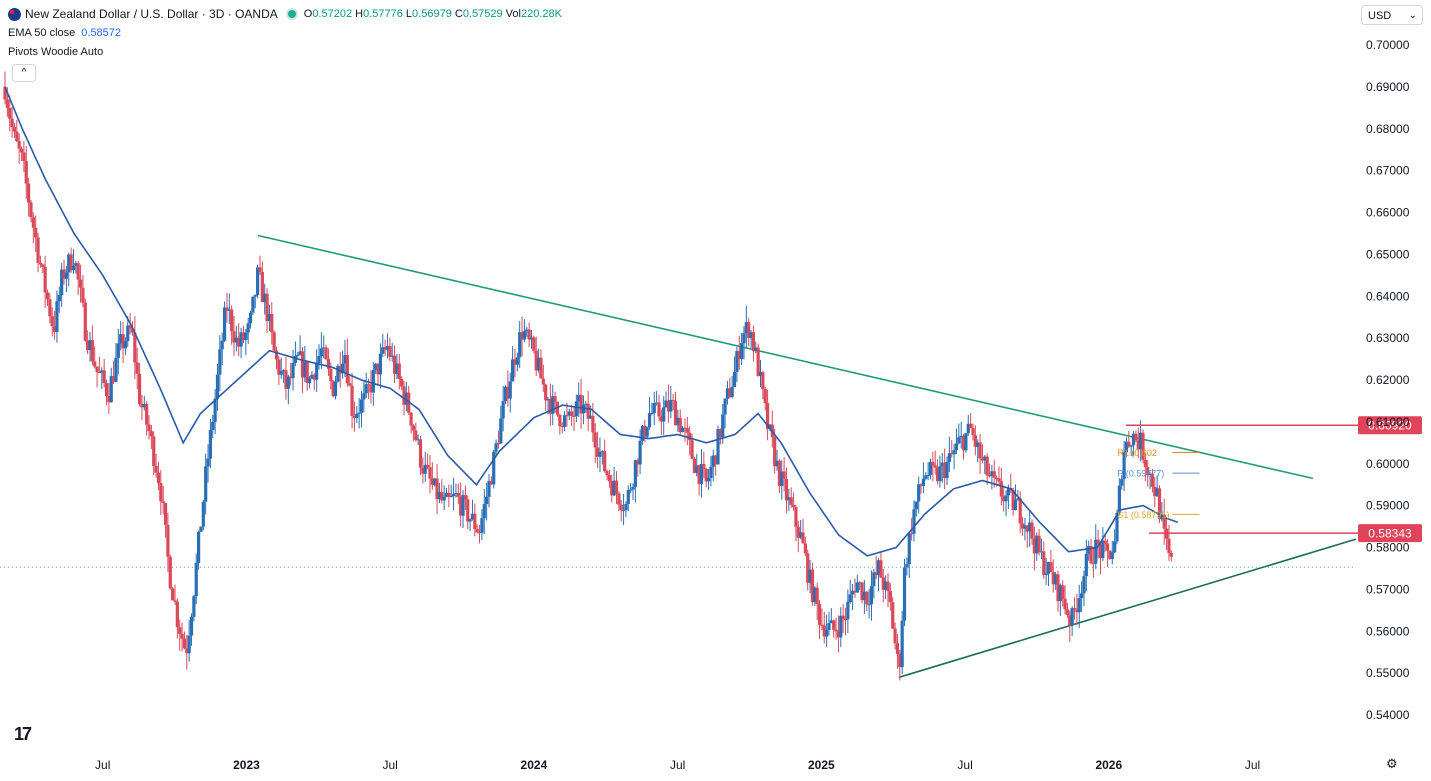 Image resolution: width=1431 pixels, height=781 pixels. I want to click on trendline-lower, so click(1127, 608).